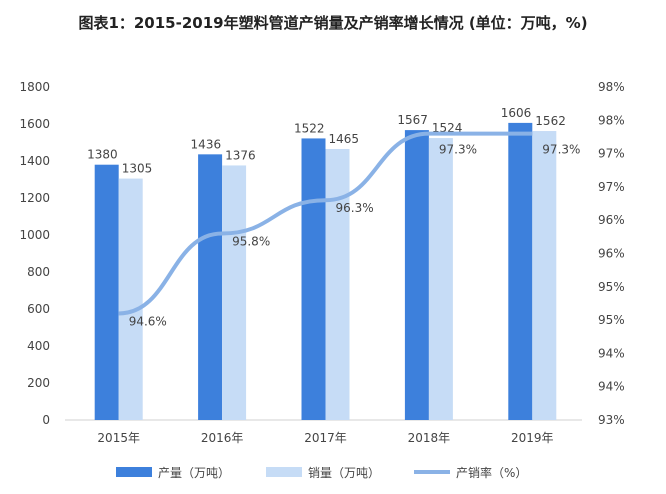 The width and height of the screenshot is (666, 494). Describe the element at coordinates (38, 272) in the screenshot. I see `left-tick-label: 800` at that location.